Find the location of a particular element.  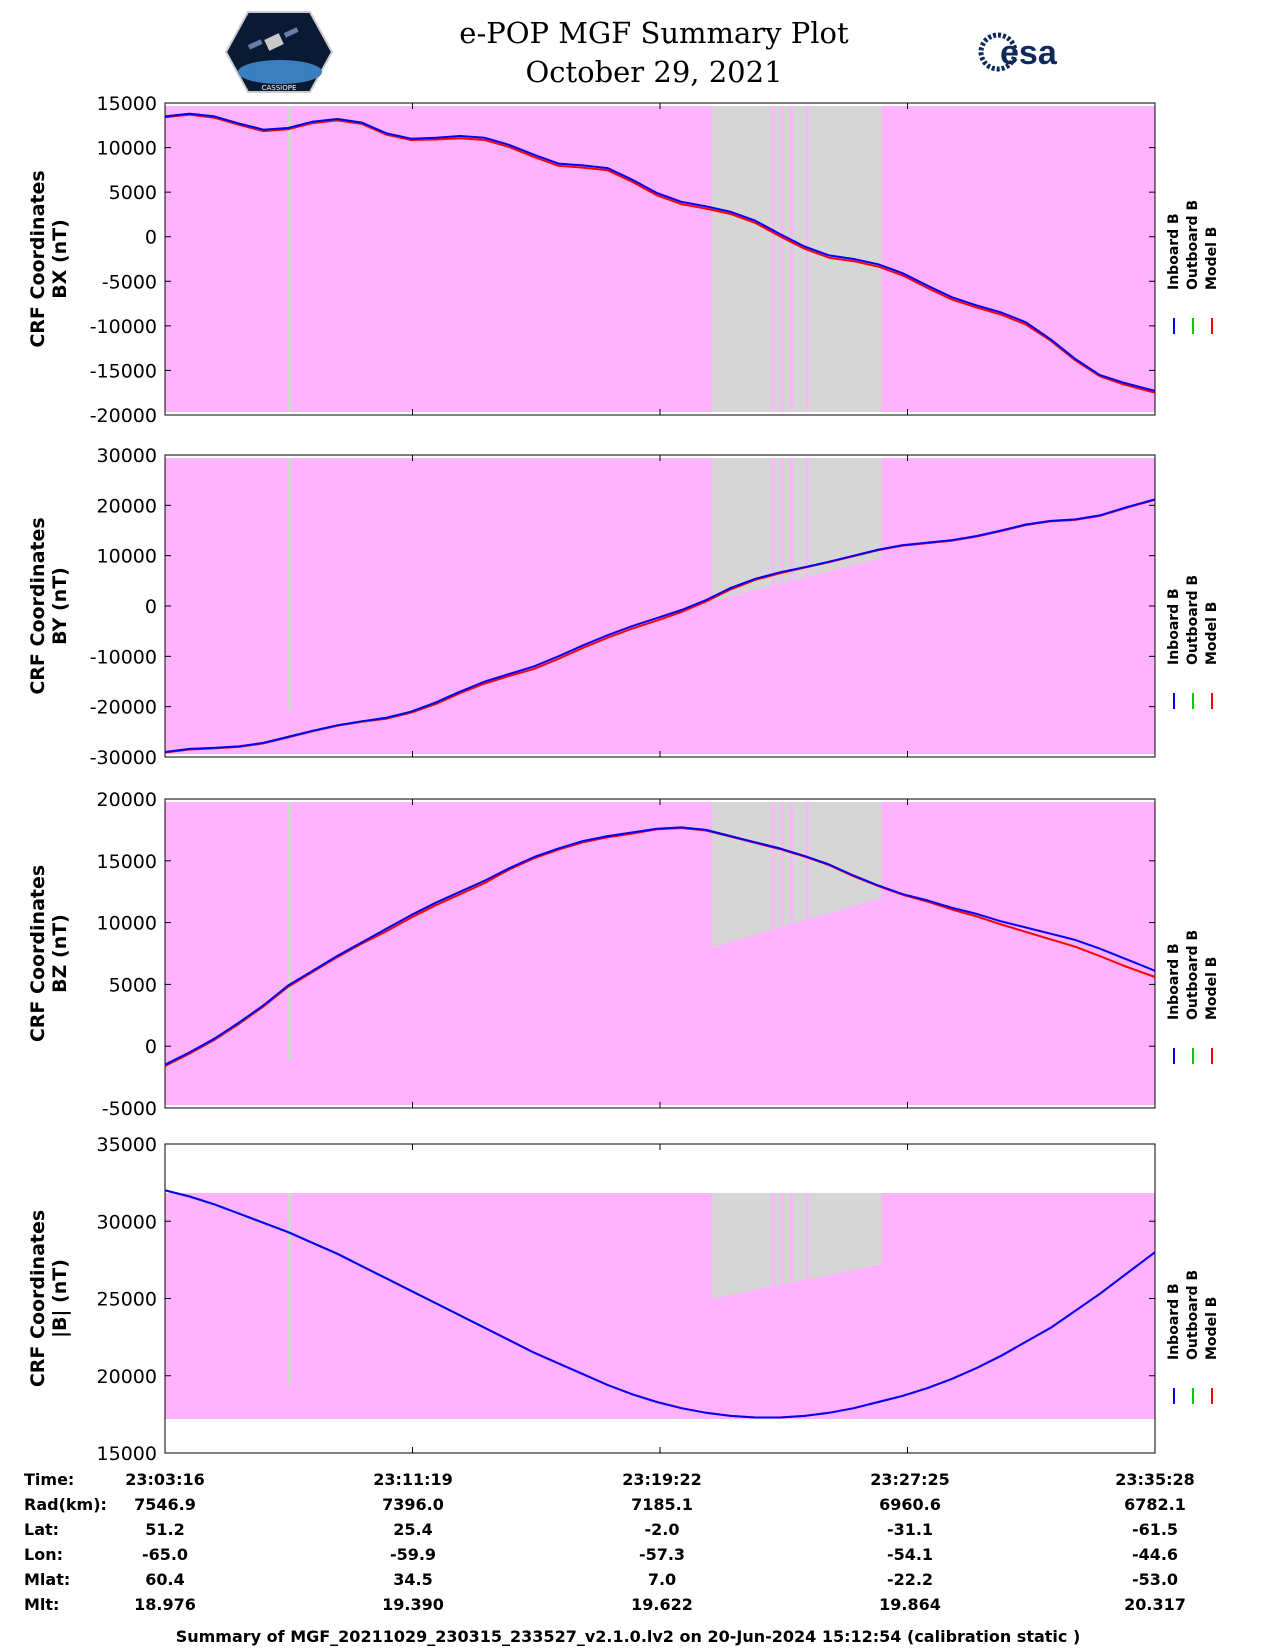

info-row-value: 19.864 is located at coordinates (910, 1604).